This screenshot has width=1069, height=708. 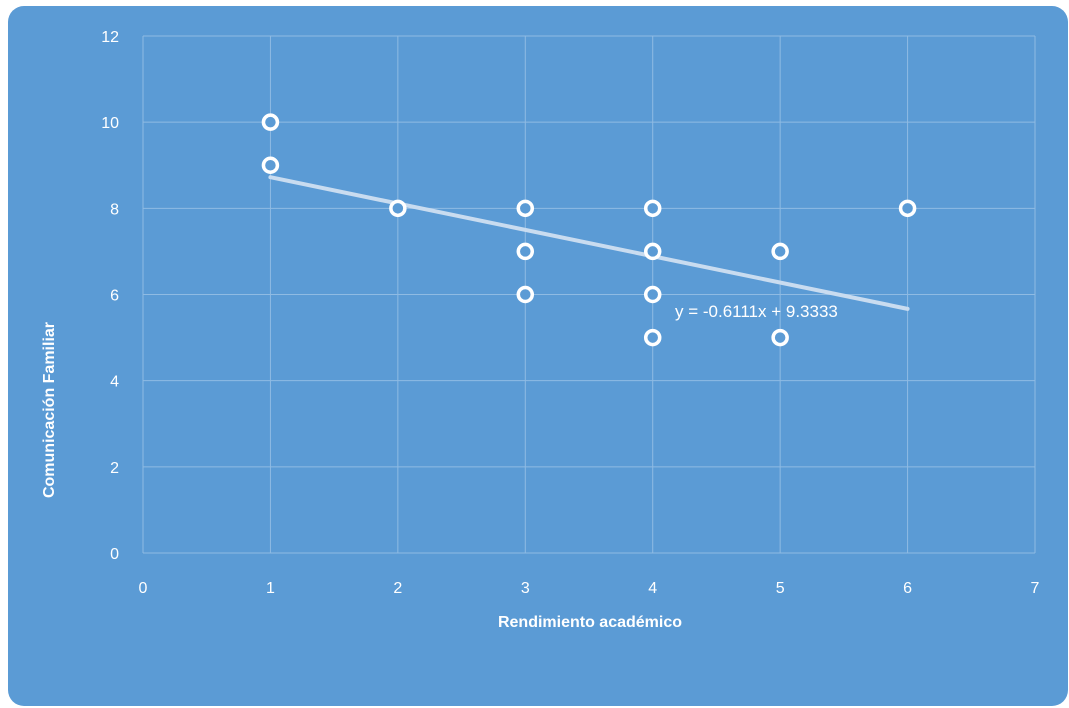 What do you see at coordinates (49, 410) in the screenshot?
I see `y-axis-title: Comunicación Familiar` at bounding box center [49, 410].